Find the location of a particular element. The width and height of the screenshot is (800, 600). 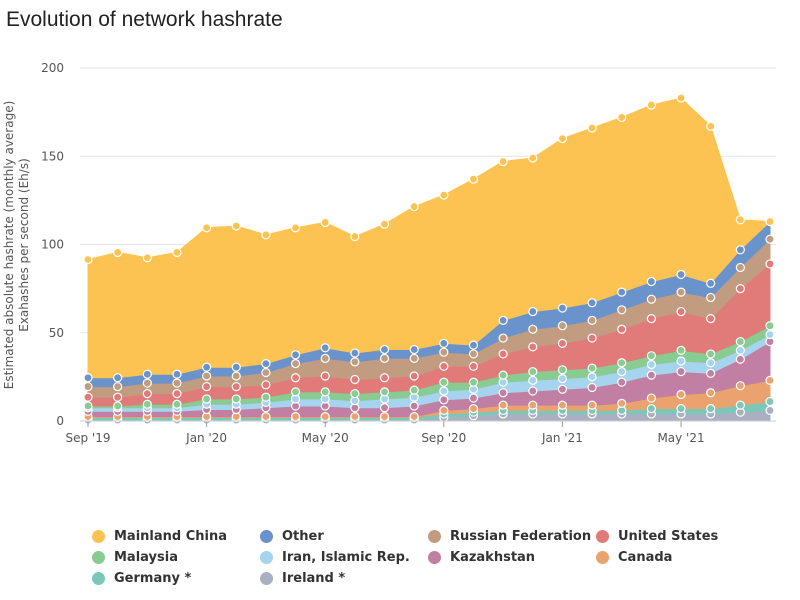

legend-label: Germany * is located at coordinates (153, 578).